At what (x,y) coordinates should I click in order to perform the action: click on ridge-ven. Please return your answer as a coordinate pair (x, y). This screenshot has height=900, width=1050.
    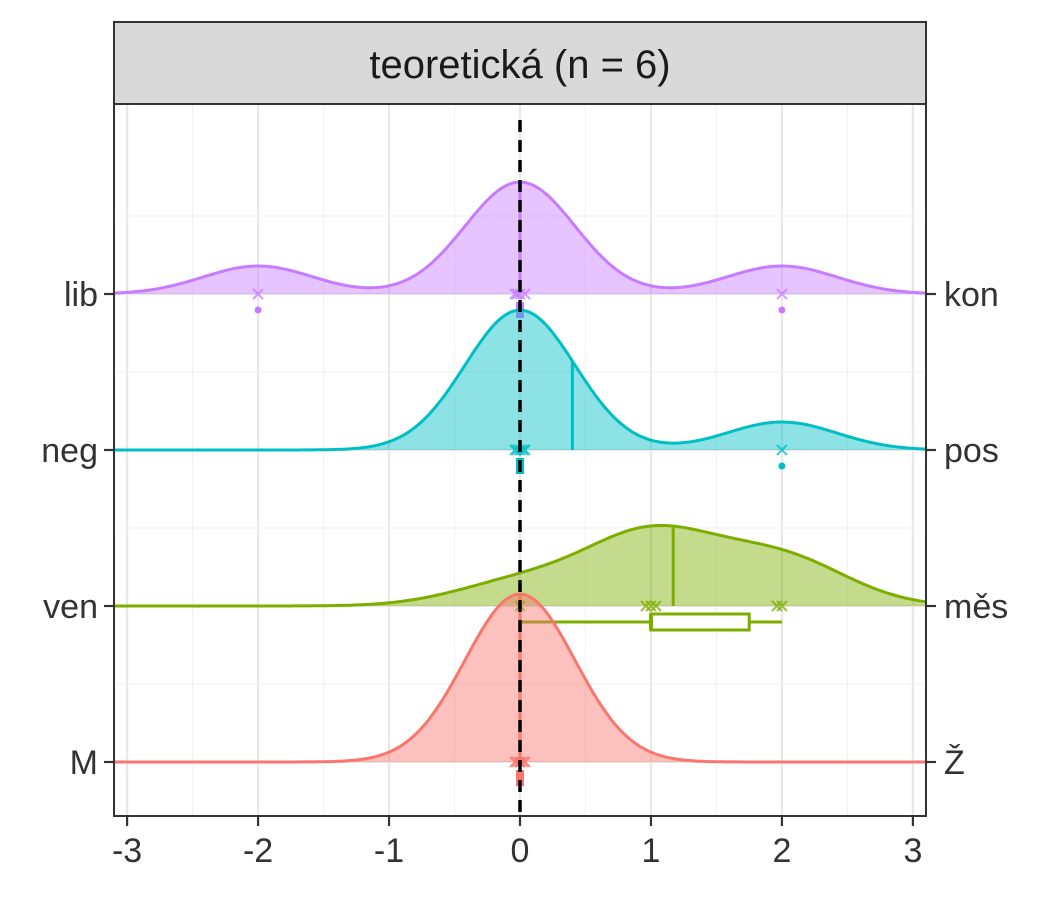
    Looking at the image, I should click on (520, 578).